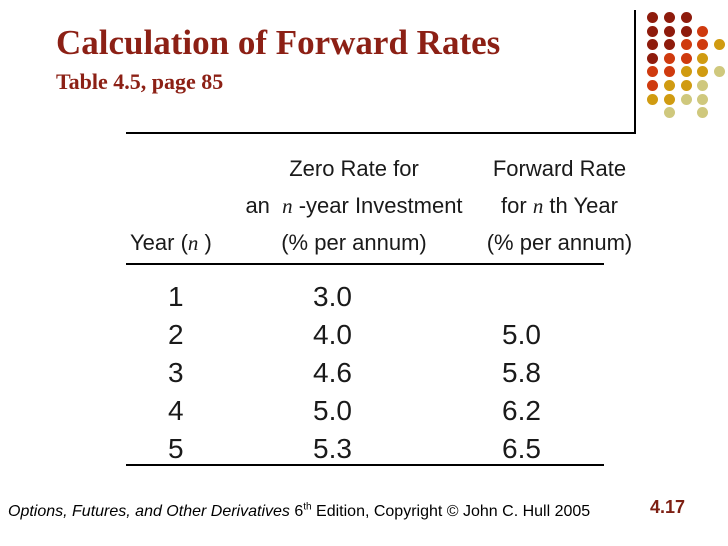  Describe the element at coordinates (332, 448) in the screenshot. I see `table-cell-zero-rate: 5.3` at that location.